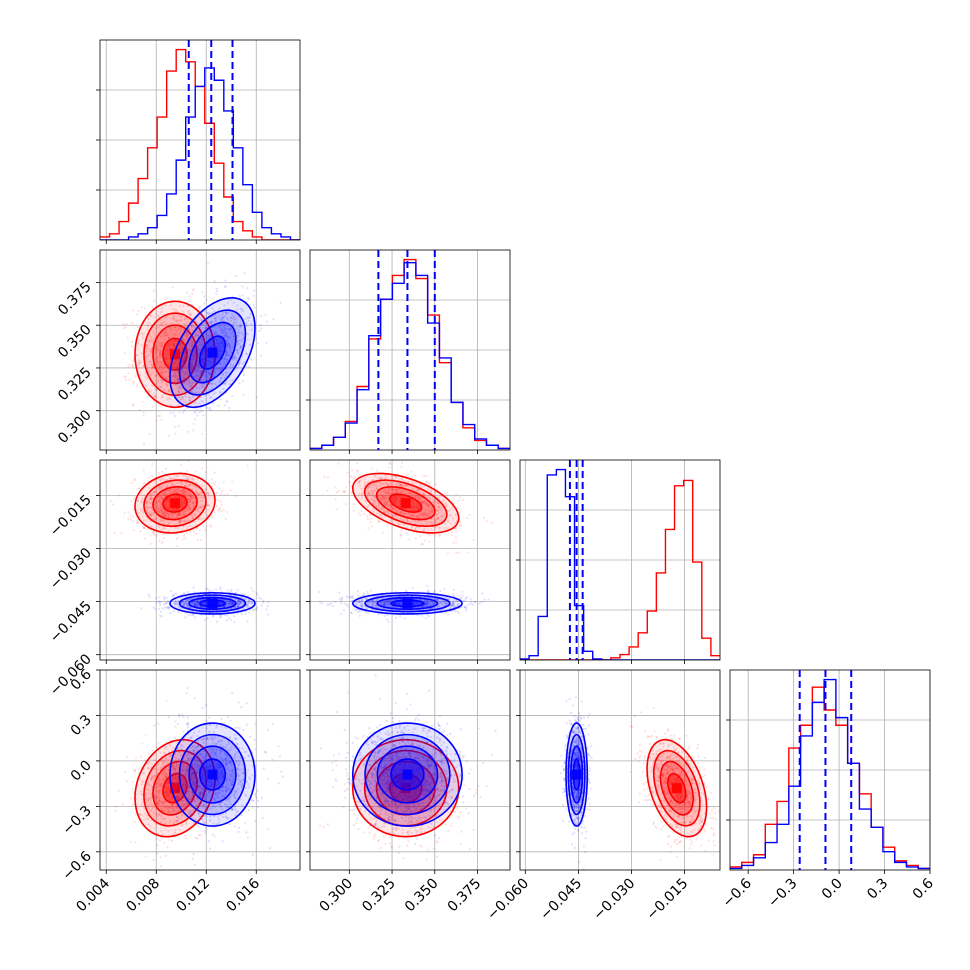 Image resolution: width=970 pixels, height=970 pixels. What do you see at coordinates (75, 427) in the screenshot?
I see `y-tick-label: 0.300` at bounding box center [75, 427].